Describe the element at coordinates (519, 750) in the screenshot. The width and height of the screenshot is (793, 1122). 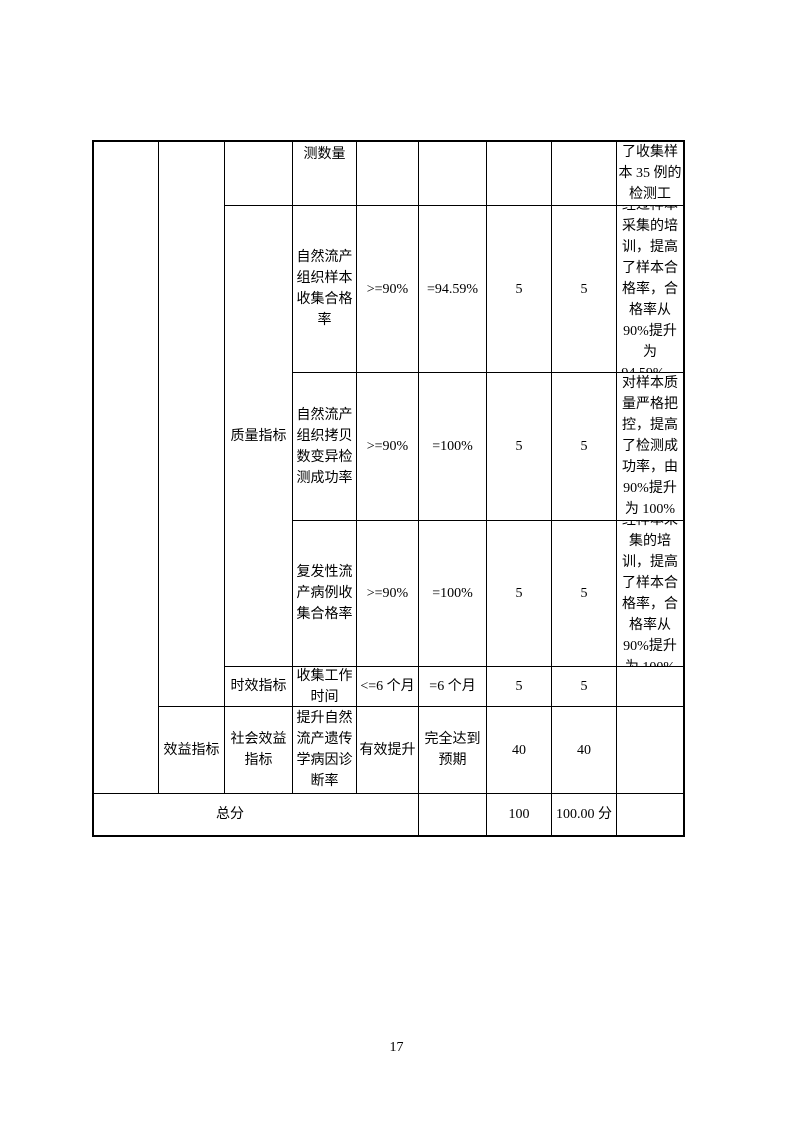
I see `cell-score: 40` at that location.